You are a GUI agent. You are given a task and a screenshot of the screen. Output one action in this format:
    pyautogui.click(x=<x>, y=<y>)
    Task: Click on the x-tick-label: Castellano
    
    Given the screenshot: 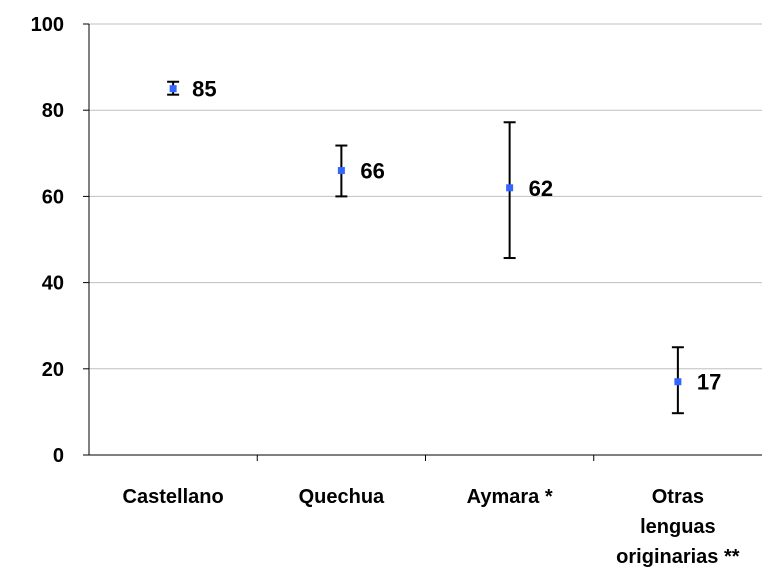 What is the action you would take?
    pyautogui.click(x=173, y=497)
    